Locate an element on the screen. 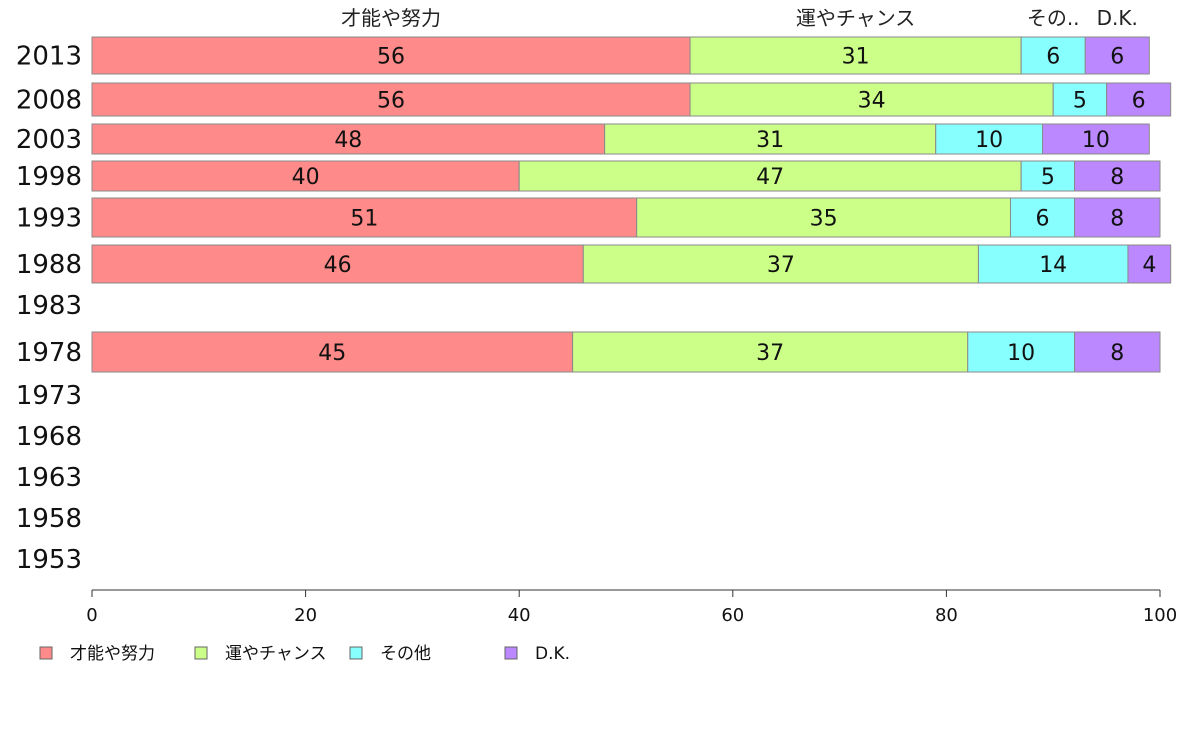 This screenshot has height=736, width=1188. year-label-1973: 1973 is located at coordinates (49, 396).